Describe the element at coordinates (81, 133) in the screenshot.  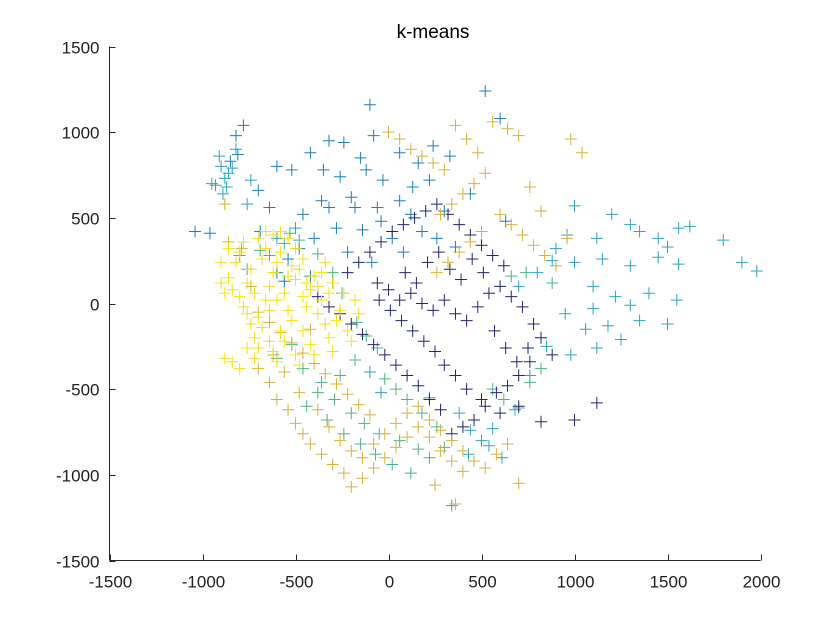
I see `y-tick-label: 1000` at that location.